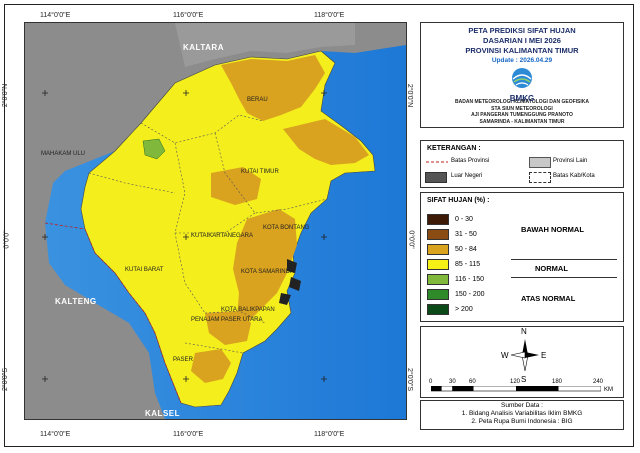 The height and width of the screenshot is (453, 640). What do you see at coordinates (574, 176) in the screenshot?
I see `legend-batas-kab-kota: Batas Kab/Kota` at bounding box center [574, 176].